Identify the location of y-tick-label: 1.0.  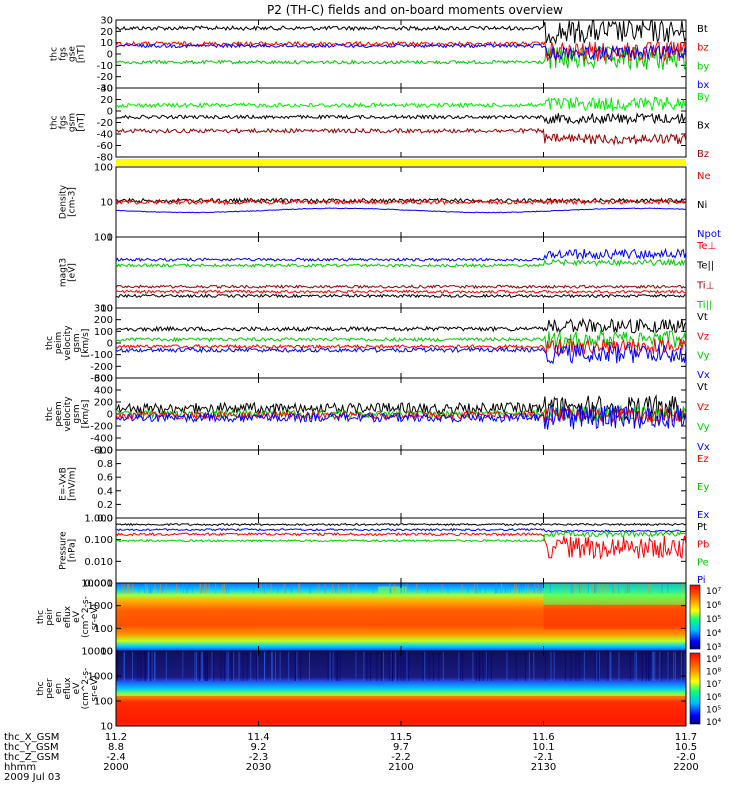
(105, 451).